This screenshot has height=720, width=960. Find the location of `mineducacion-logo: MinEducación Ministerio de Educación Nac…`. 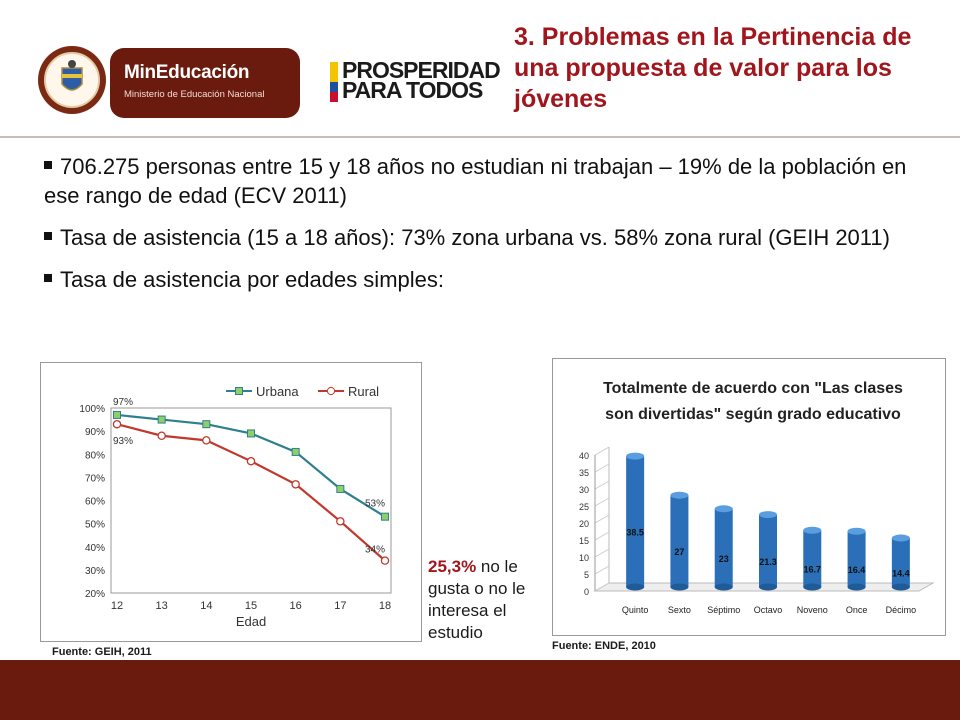

mineducacion-logo: MinEducación Ministerio de Educación Nac… is located at coordinates (205, 83).